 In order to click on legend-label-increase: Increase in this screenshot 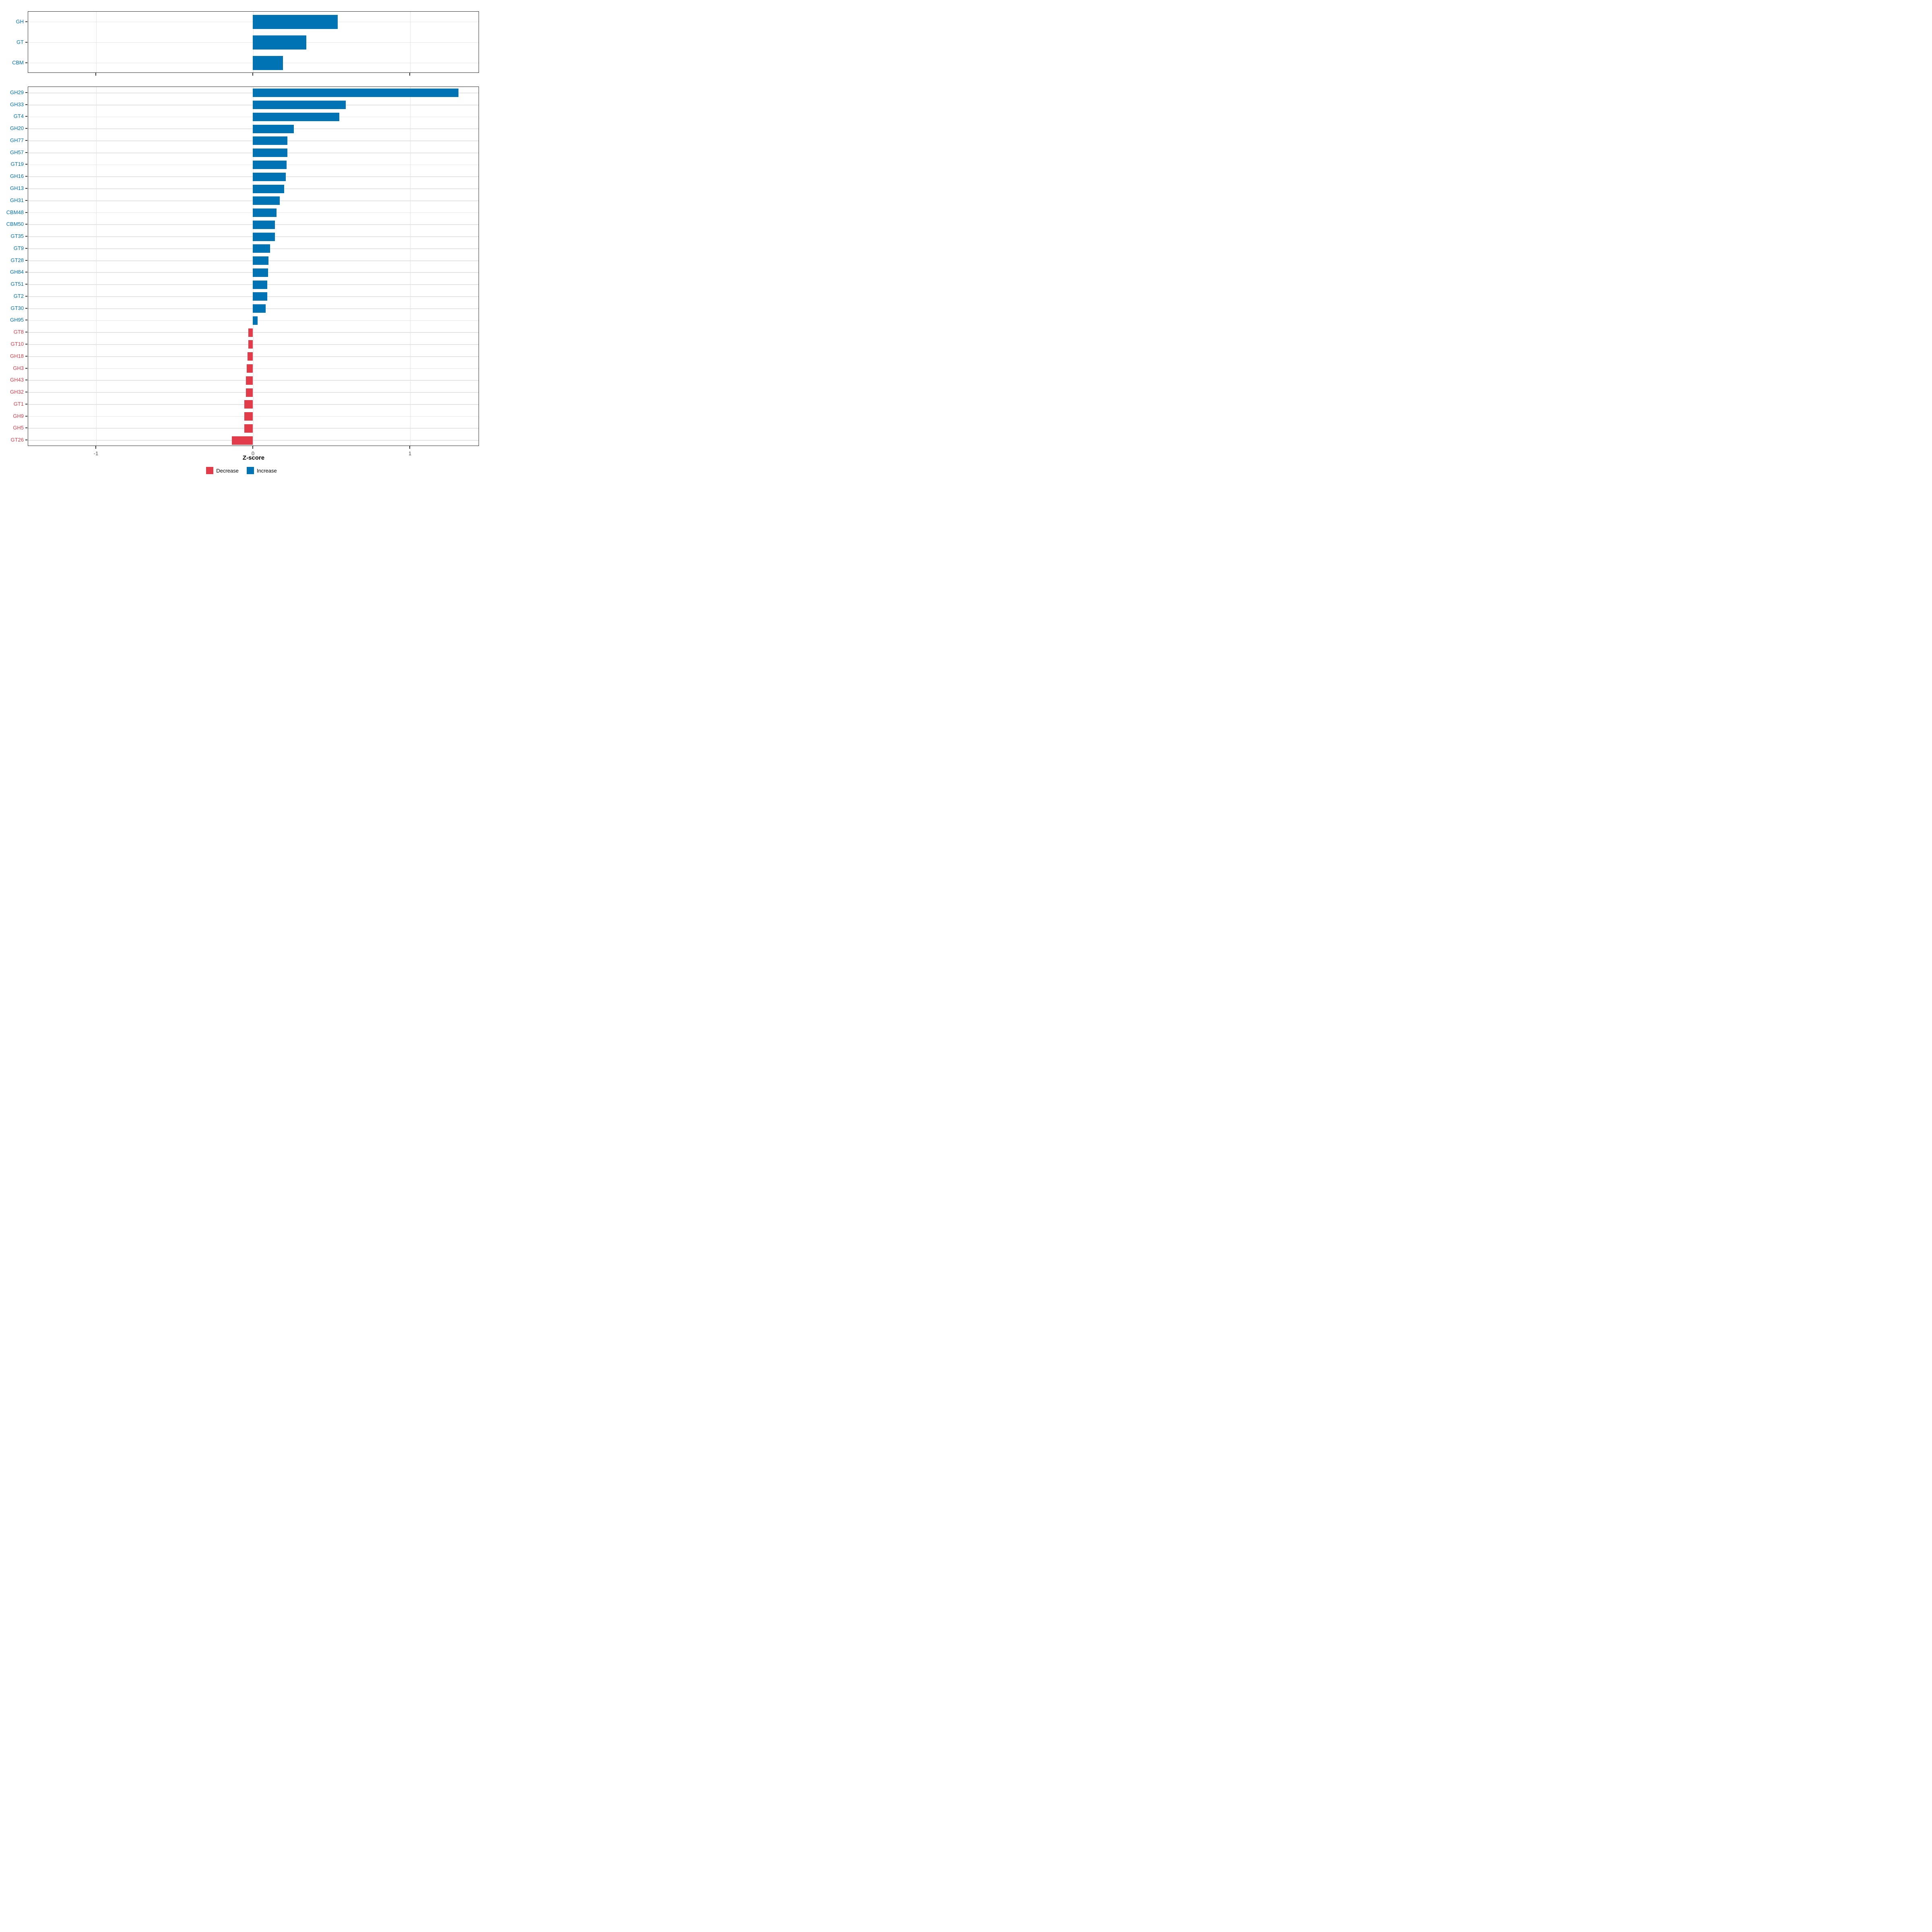, I will do `click(266, 470)`.